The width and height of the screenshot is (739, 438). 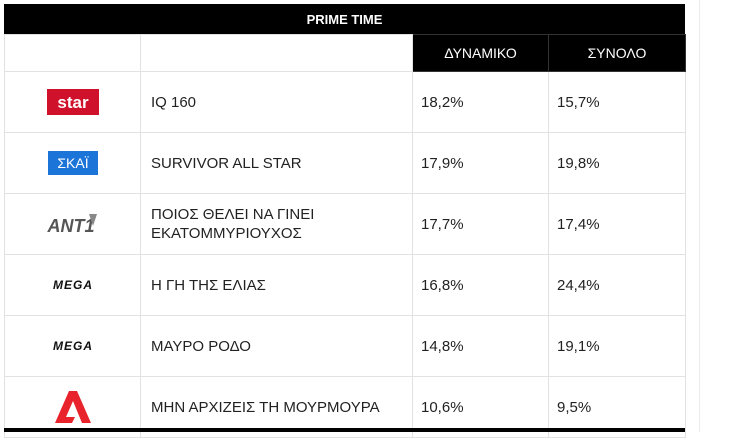 I want to click on synolo-value: 19,8%, so click(x=617, y=163).